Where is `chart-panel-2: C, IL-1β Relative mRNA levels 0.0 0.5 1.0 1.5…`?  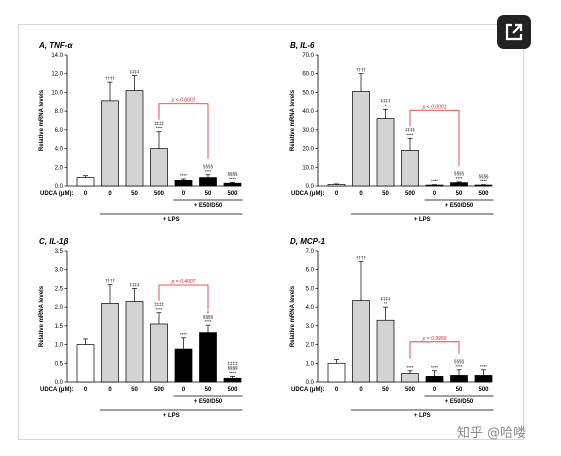 chart-panel-2: C, IL-1β Relative mRNA levels 0.0 0.5 1.0 1.5… is located at coordinates (141, 328).